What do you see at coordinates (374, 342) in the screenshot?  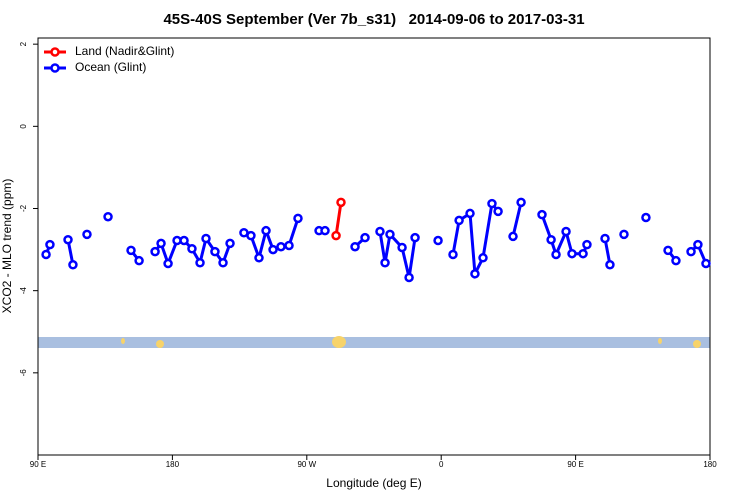 I see `surface-strip` at bounding box center [374, 342].